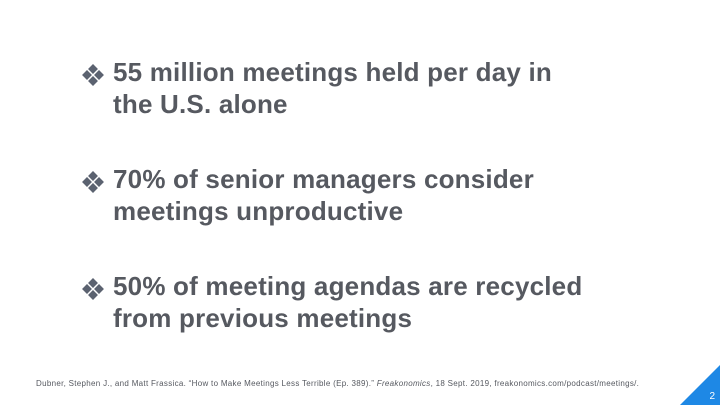 Image resolution: width=720 pixels, height=405 pixels. I want to click on bullet-line: meetings unproductive, so click(258, 211).